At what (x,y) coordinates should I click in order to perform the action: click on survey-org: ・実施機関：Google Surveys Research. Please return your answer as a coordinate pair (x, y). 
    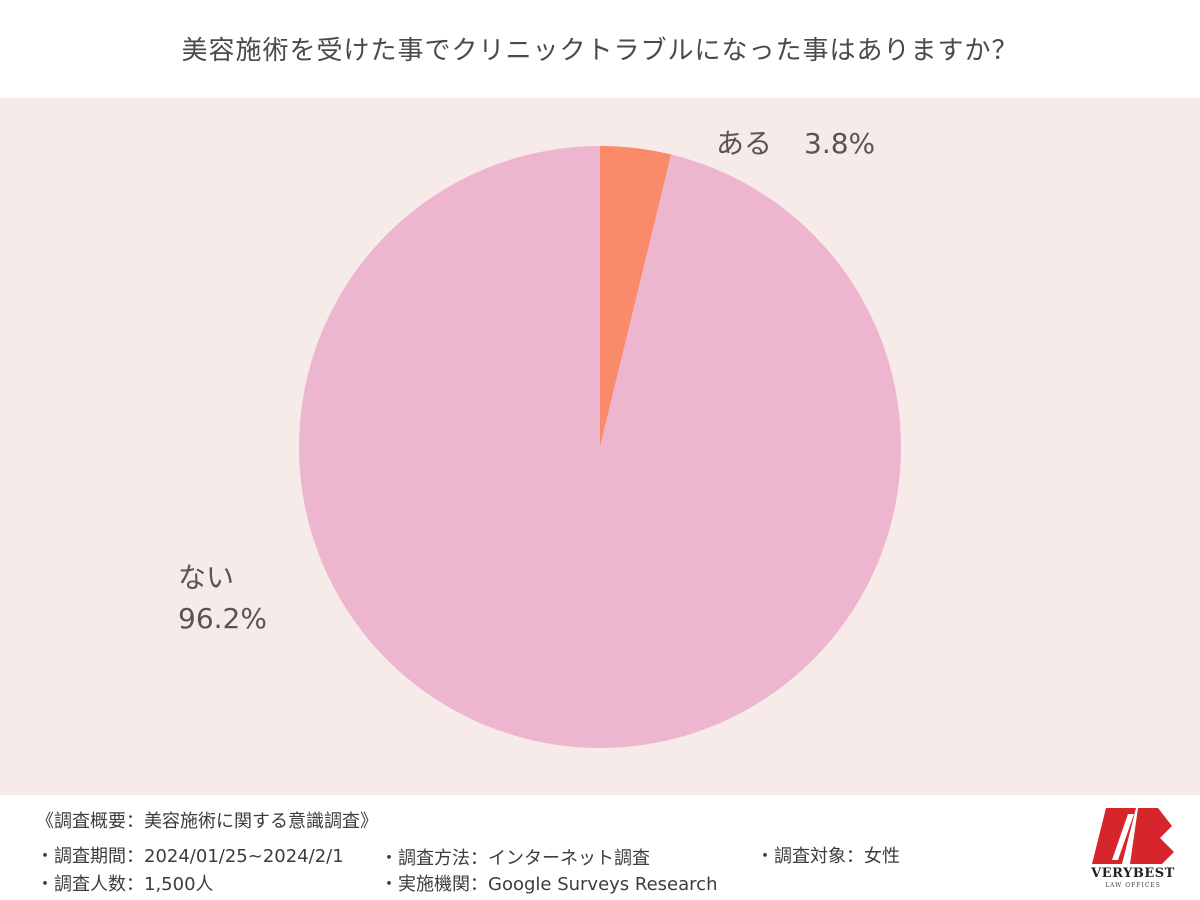
    Looking at the image, I should click on (549, 884).